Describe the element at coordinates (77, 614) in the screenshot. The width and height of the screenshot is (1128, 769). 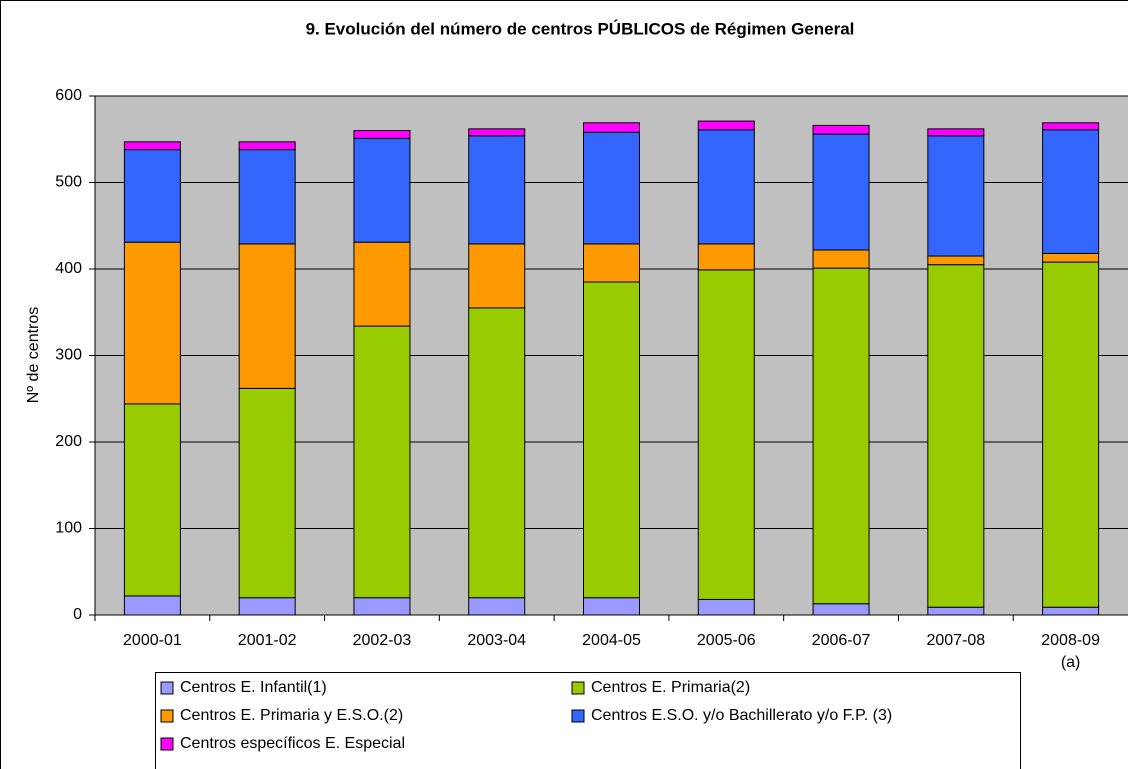
I see `y-tick-label: 0` at that location.